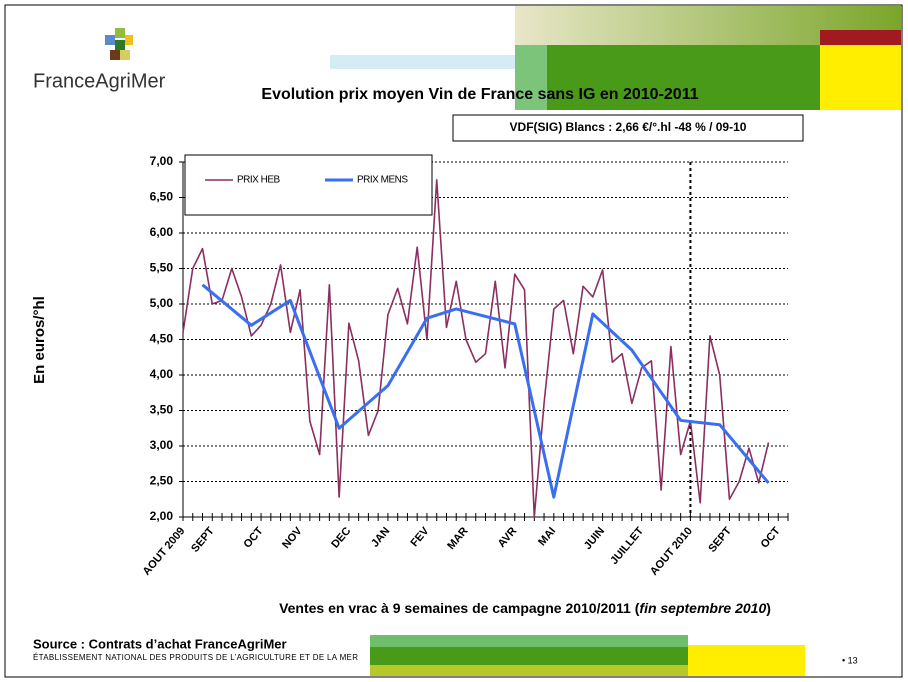 This screenshot has height=682, width=908. I want to click on y-tick-label: 3,50, so click(162, 410).